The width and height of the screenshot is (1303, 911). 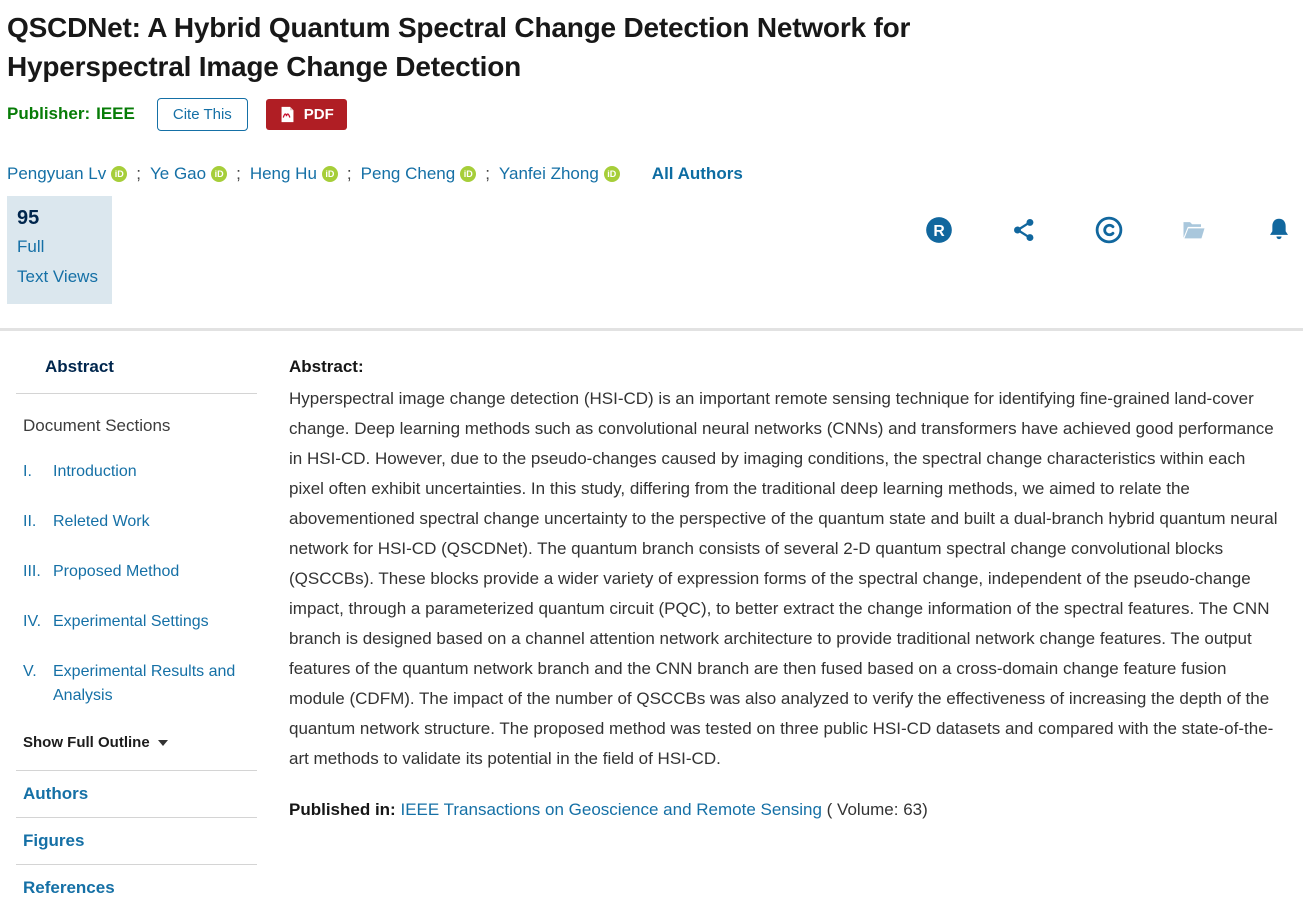 I want to click on cite-this-button: Cite This, so click(x=202, y=114).